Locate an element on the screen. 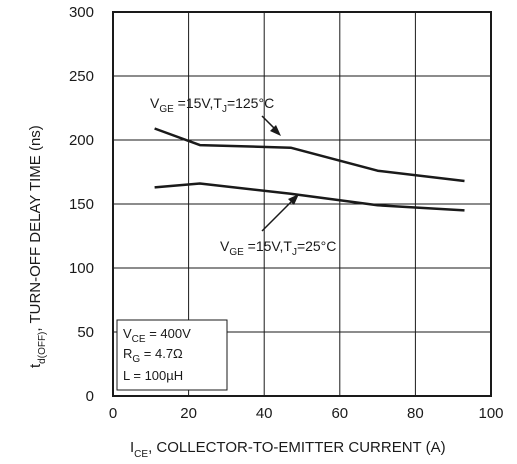  arrowhead-125c is located at coordinates (275, 130).